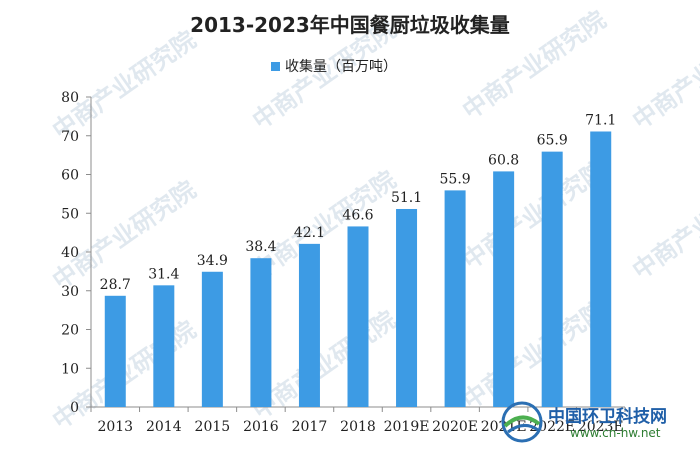 Image resolution: width=700 pixels, height=471 pixels. I want to click on x-tick-label: 2013, so click(115, 427).